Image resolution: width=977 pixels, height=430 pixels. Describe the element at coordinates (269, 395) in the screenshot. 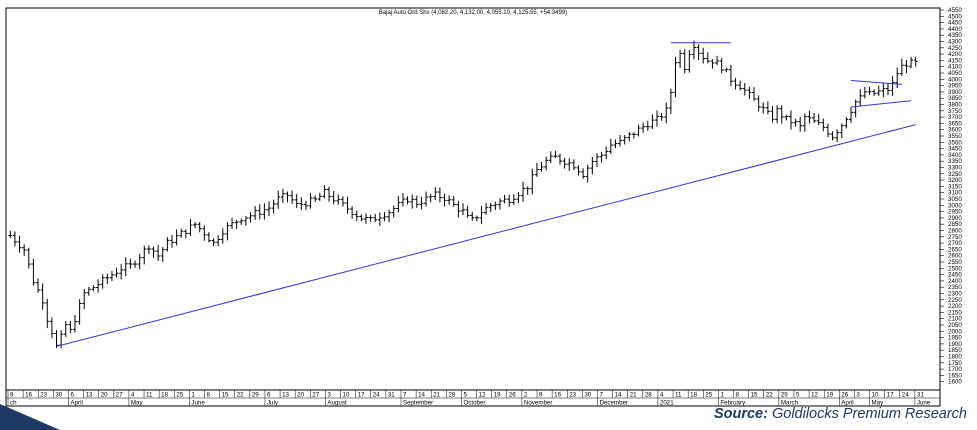

I see `x-tick-label: 6` at that location.